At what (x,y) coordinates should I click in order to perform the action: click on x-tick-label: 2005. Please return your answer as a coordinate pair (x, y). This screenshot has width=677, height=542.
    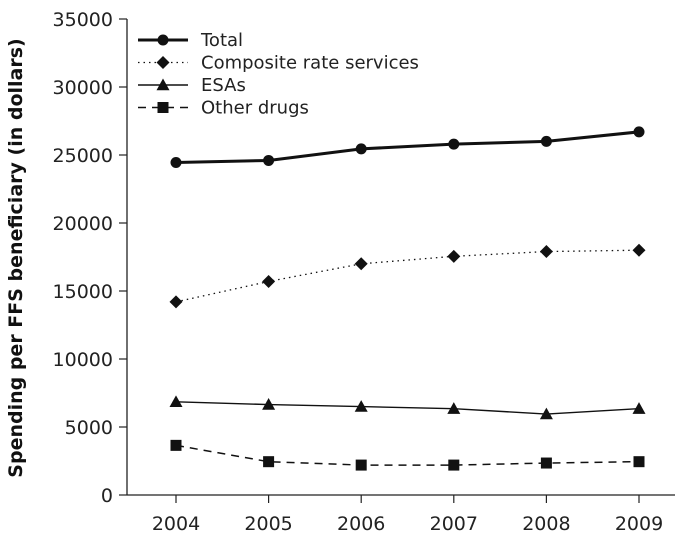
    Looking at the image, I should click on (268, 524).